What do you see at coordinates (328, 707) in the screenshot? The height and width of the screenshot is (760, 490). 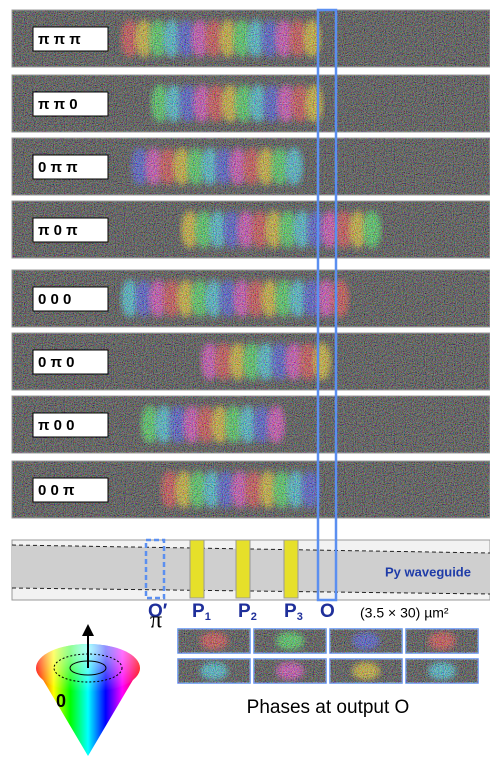 I see `caption: Phases at output O` at bounding box center [328, 707].